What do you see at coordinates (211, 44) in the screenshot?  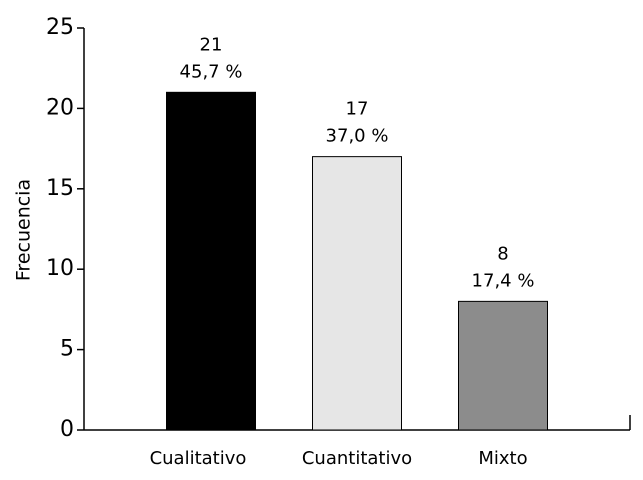 I see `value-label: 21` at bounding box center [211, 44].